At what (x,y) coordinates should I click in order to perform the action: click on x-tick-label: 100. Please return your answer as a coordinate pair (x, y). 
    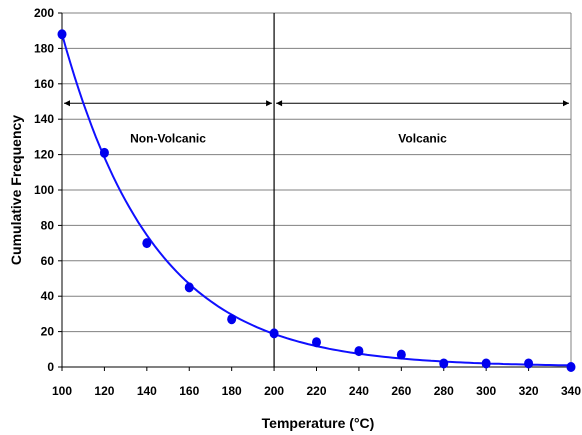
    Looking at the image, I should click on (62, 391).